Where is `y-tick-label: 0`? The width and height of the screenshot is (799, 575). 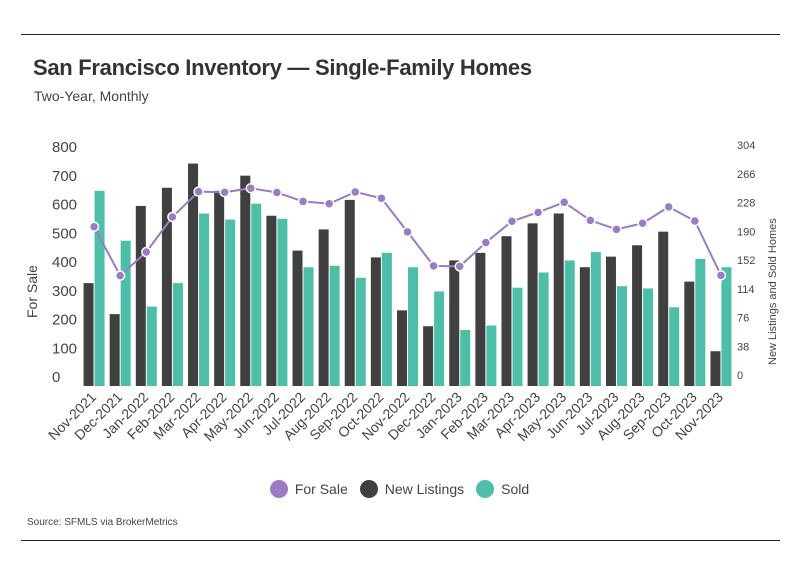 y-tick-label: 0 is located at coordinates (56, 377).